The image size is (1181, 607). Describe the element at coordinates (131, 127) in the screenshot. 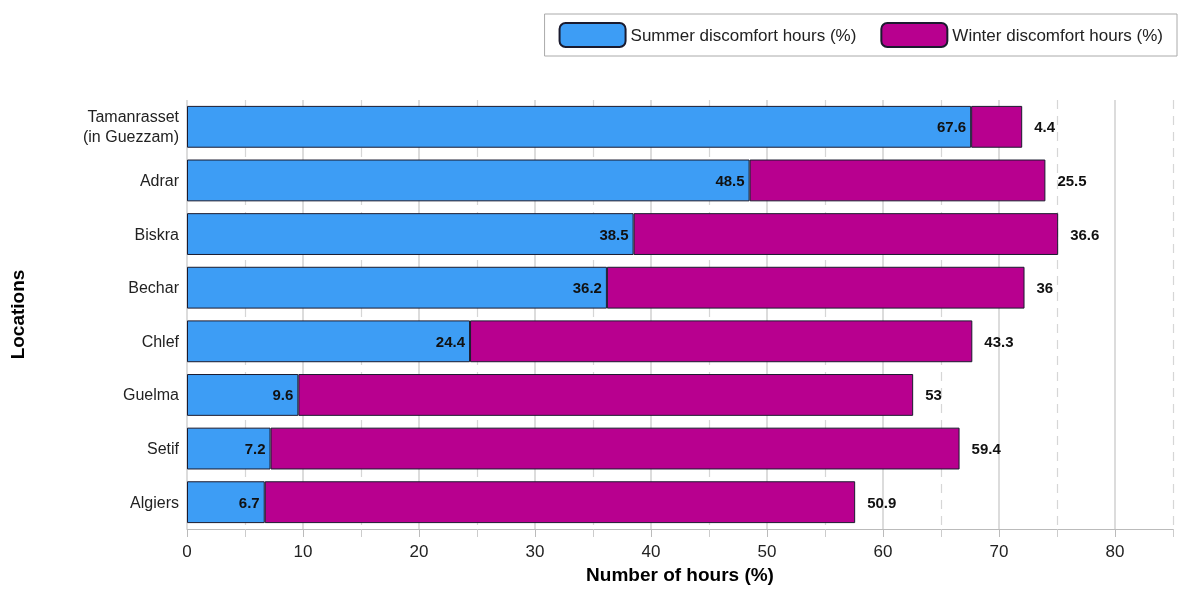

I see `y-tick-label: Tamanrasset (in Guezzam)` at that location.